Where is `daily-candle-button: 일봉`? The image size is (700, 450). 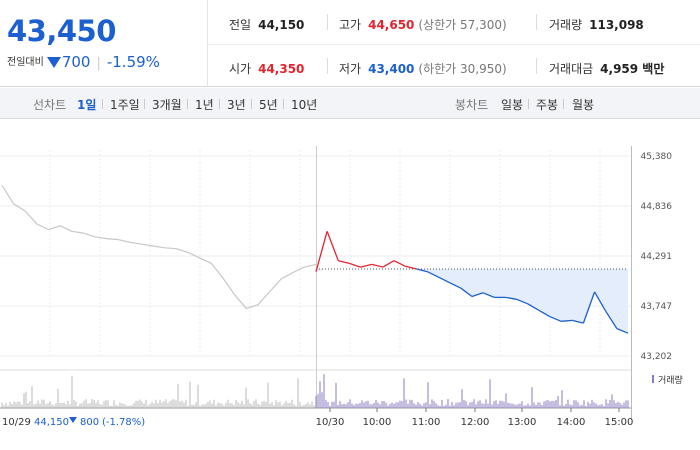 daily-candle-button: 일봉 is located at coordinates (512, 105).